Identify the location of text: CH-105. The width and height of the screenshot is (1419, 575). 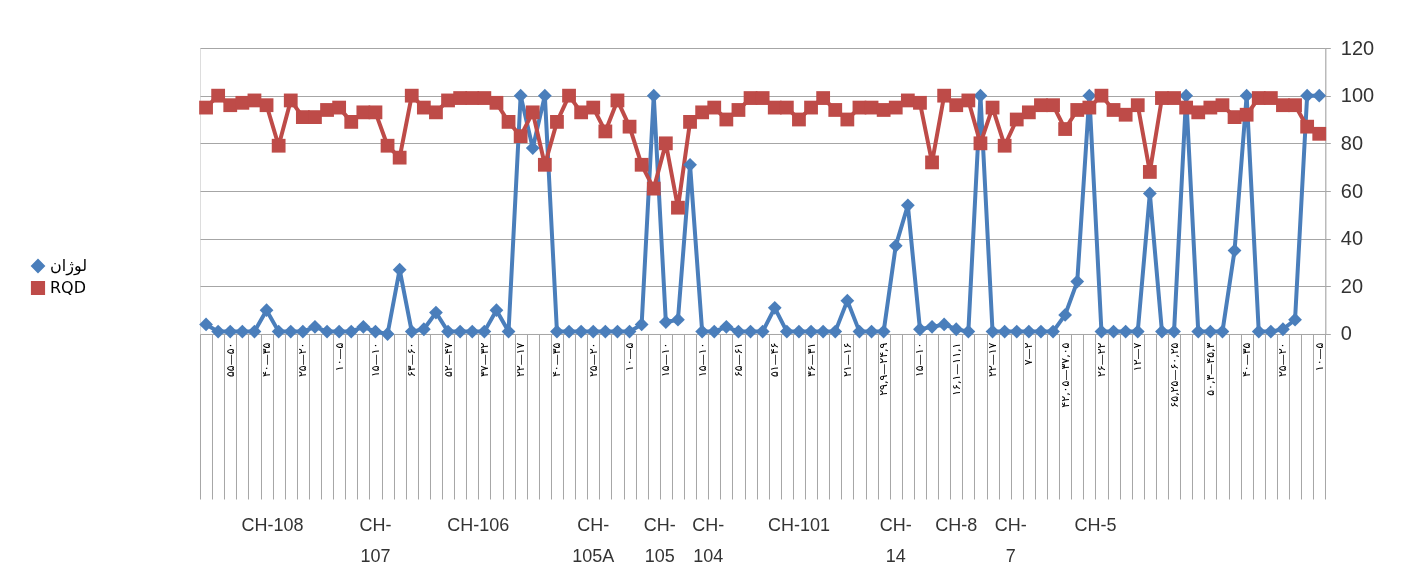
(659, 540).